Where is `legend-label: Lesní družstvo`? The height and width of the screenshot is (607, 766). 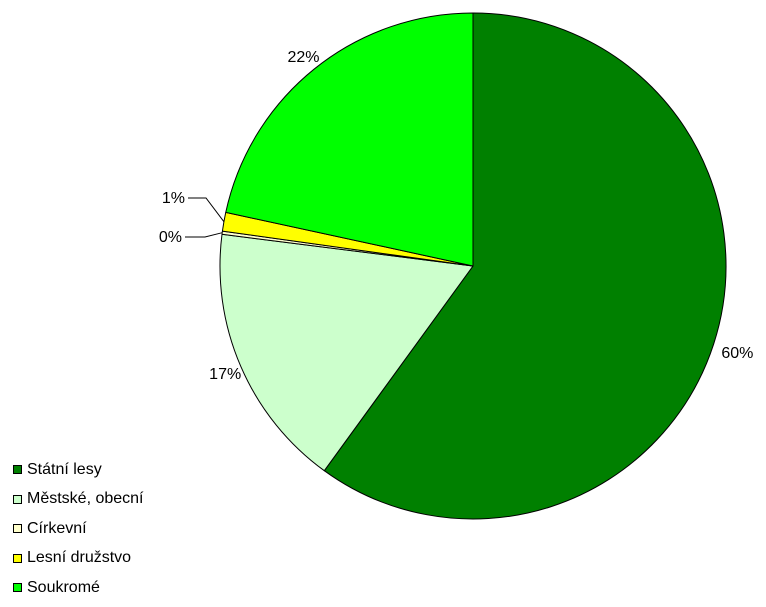
legend-label: Lesní družstvo is located at coordinates (79, 558).